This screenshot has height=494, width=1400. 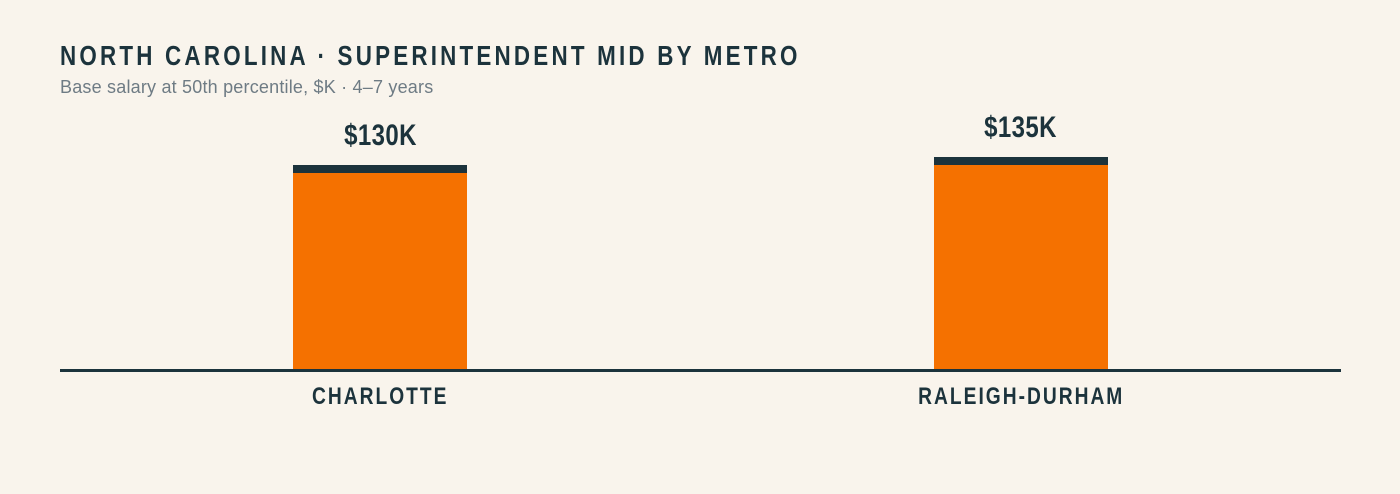 I want to click on bar-cap-raleigh-durham, so click(x=1020, y=161).